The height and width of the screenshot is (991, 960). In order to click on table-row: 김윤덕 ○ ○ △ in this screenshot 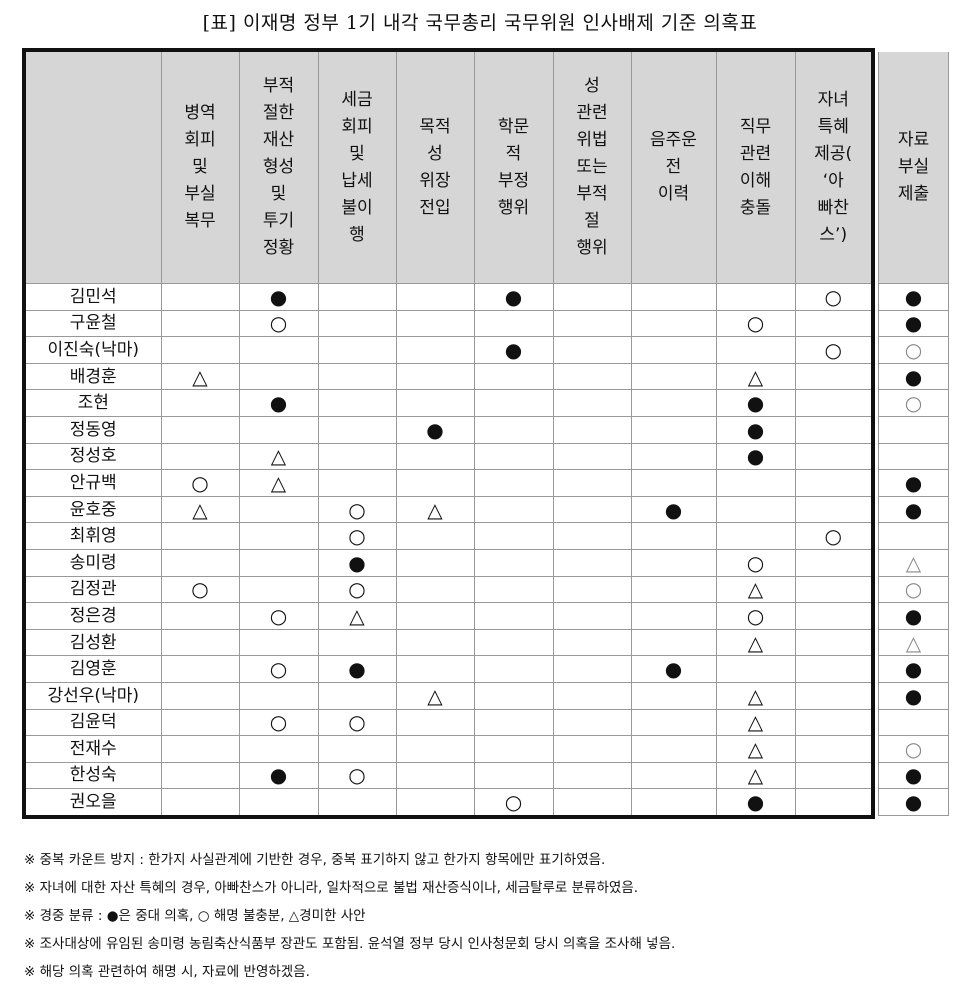, I will do `click(448, 722)`.